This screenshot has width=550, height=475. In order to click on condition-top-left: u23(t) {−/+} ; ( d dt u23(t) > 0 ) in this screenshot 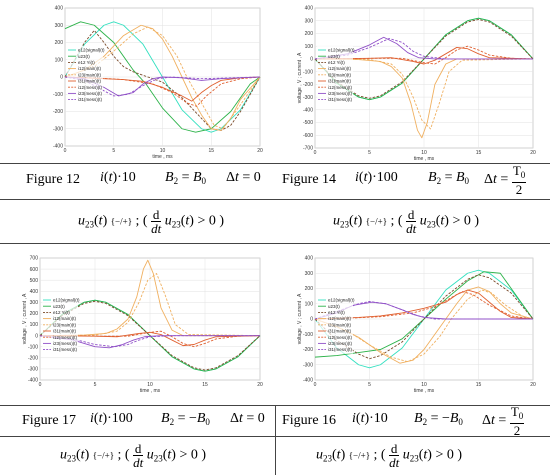, I will do `click(151, 221)`.